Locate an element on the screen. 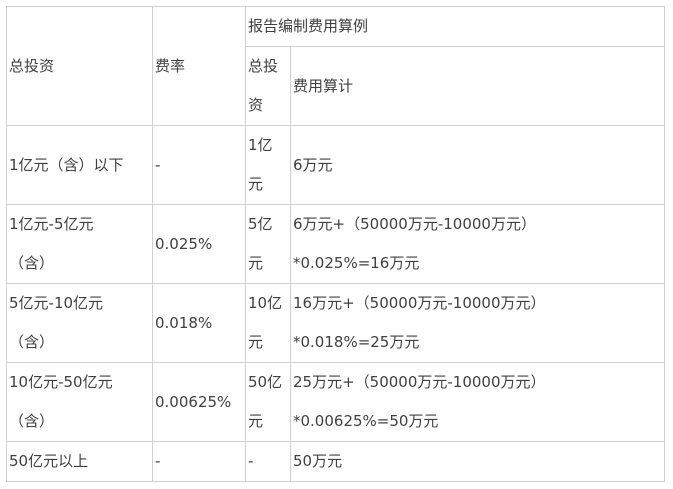 The image size is (673, 489). table-row: 50亿元以上 - - 50万元 is located at coordinates (336, 461).